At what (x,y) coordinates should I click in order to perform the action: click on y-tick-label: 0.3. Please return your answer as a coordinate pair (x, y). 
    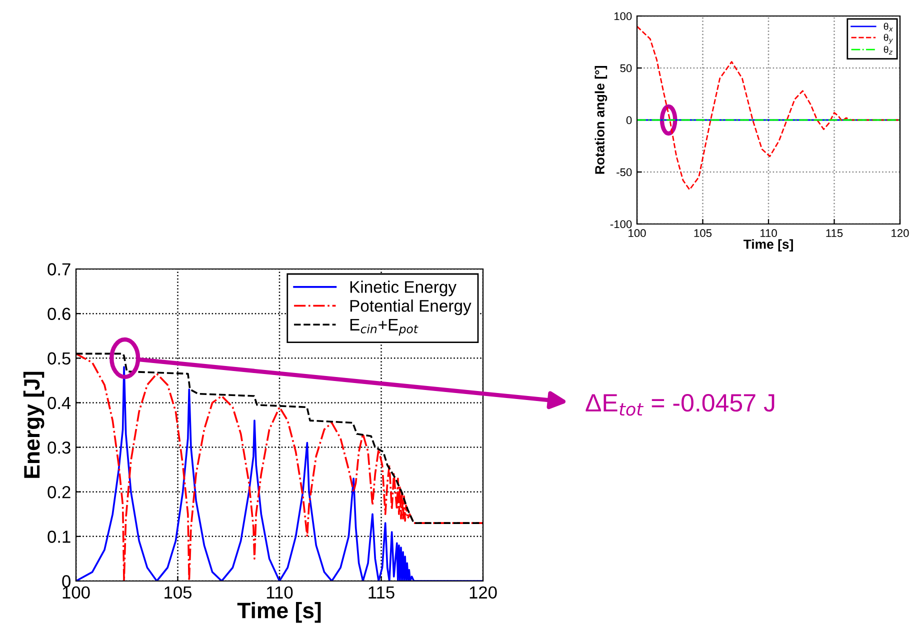
    Looking at the image, I should click on (59, 447).